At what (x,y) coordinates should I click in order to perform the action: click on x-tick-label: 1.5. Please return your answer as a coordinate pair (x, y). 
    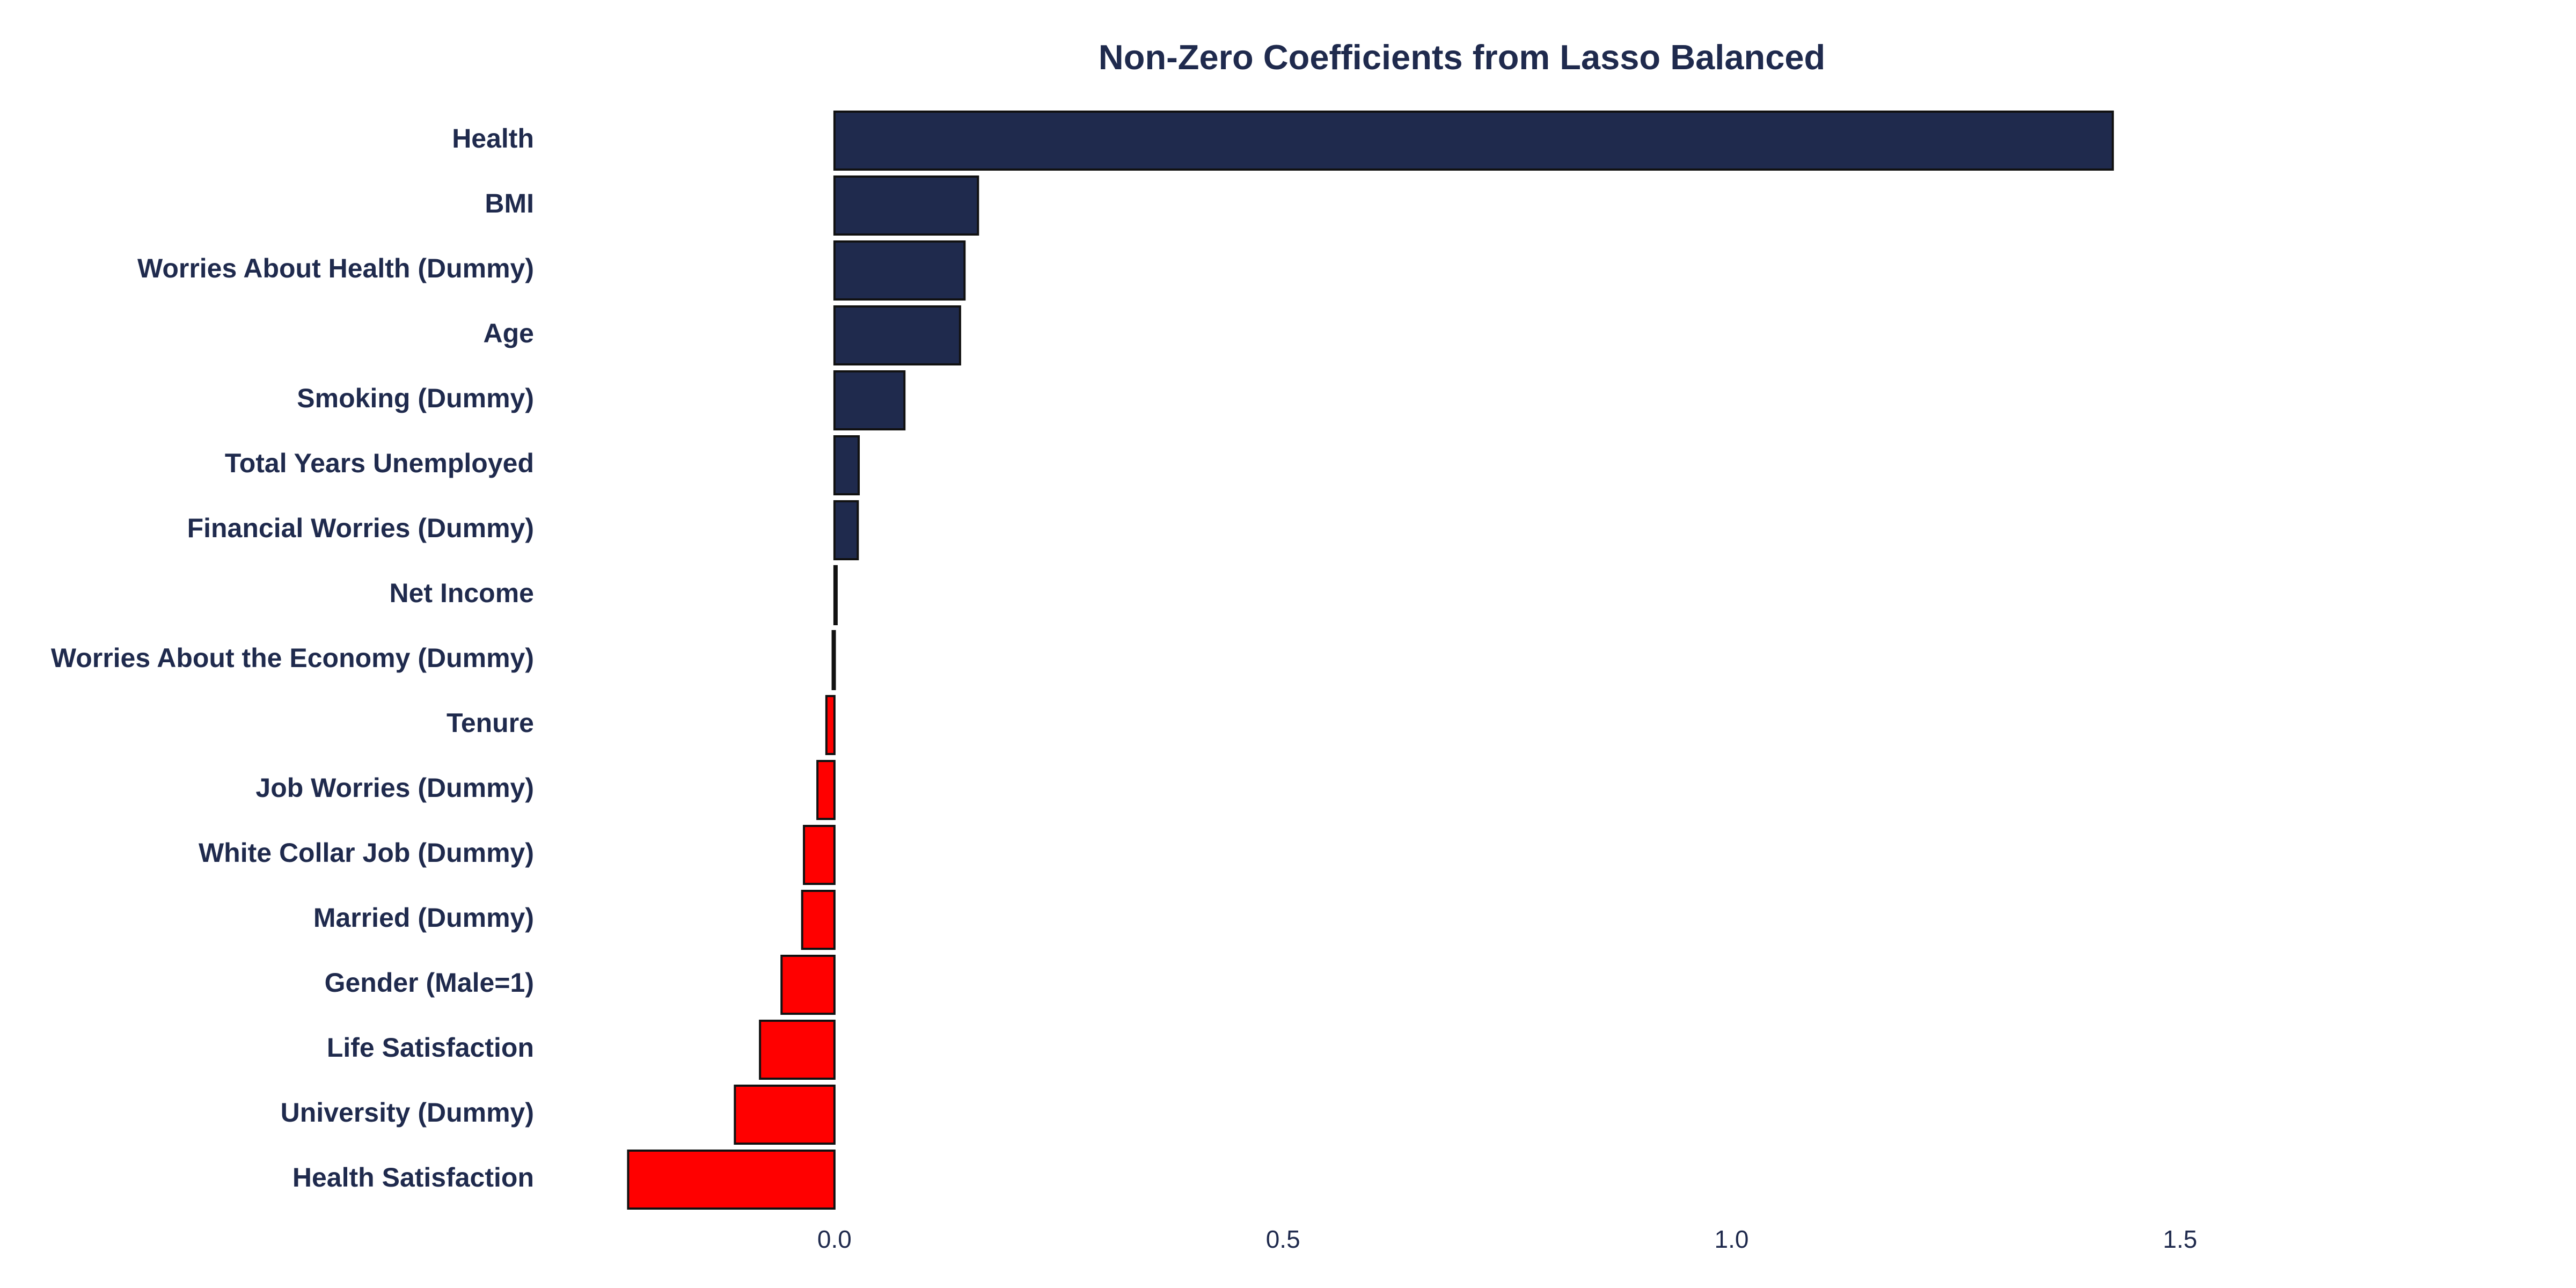
    Looking at the image, I should click on (2180, 1239).